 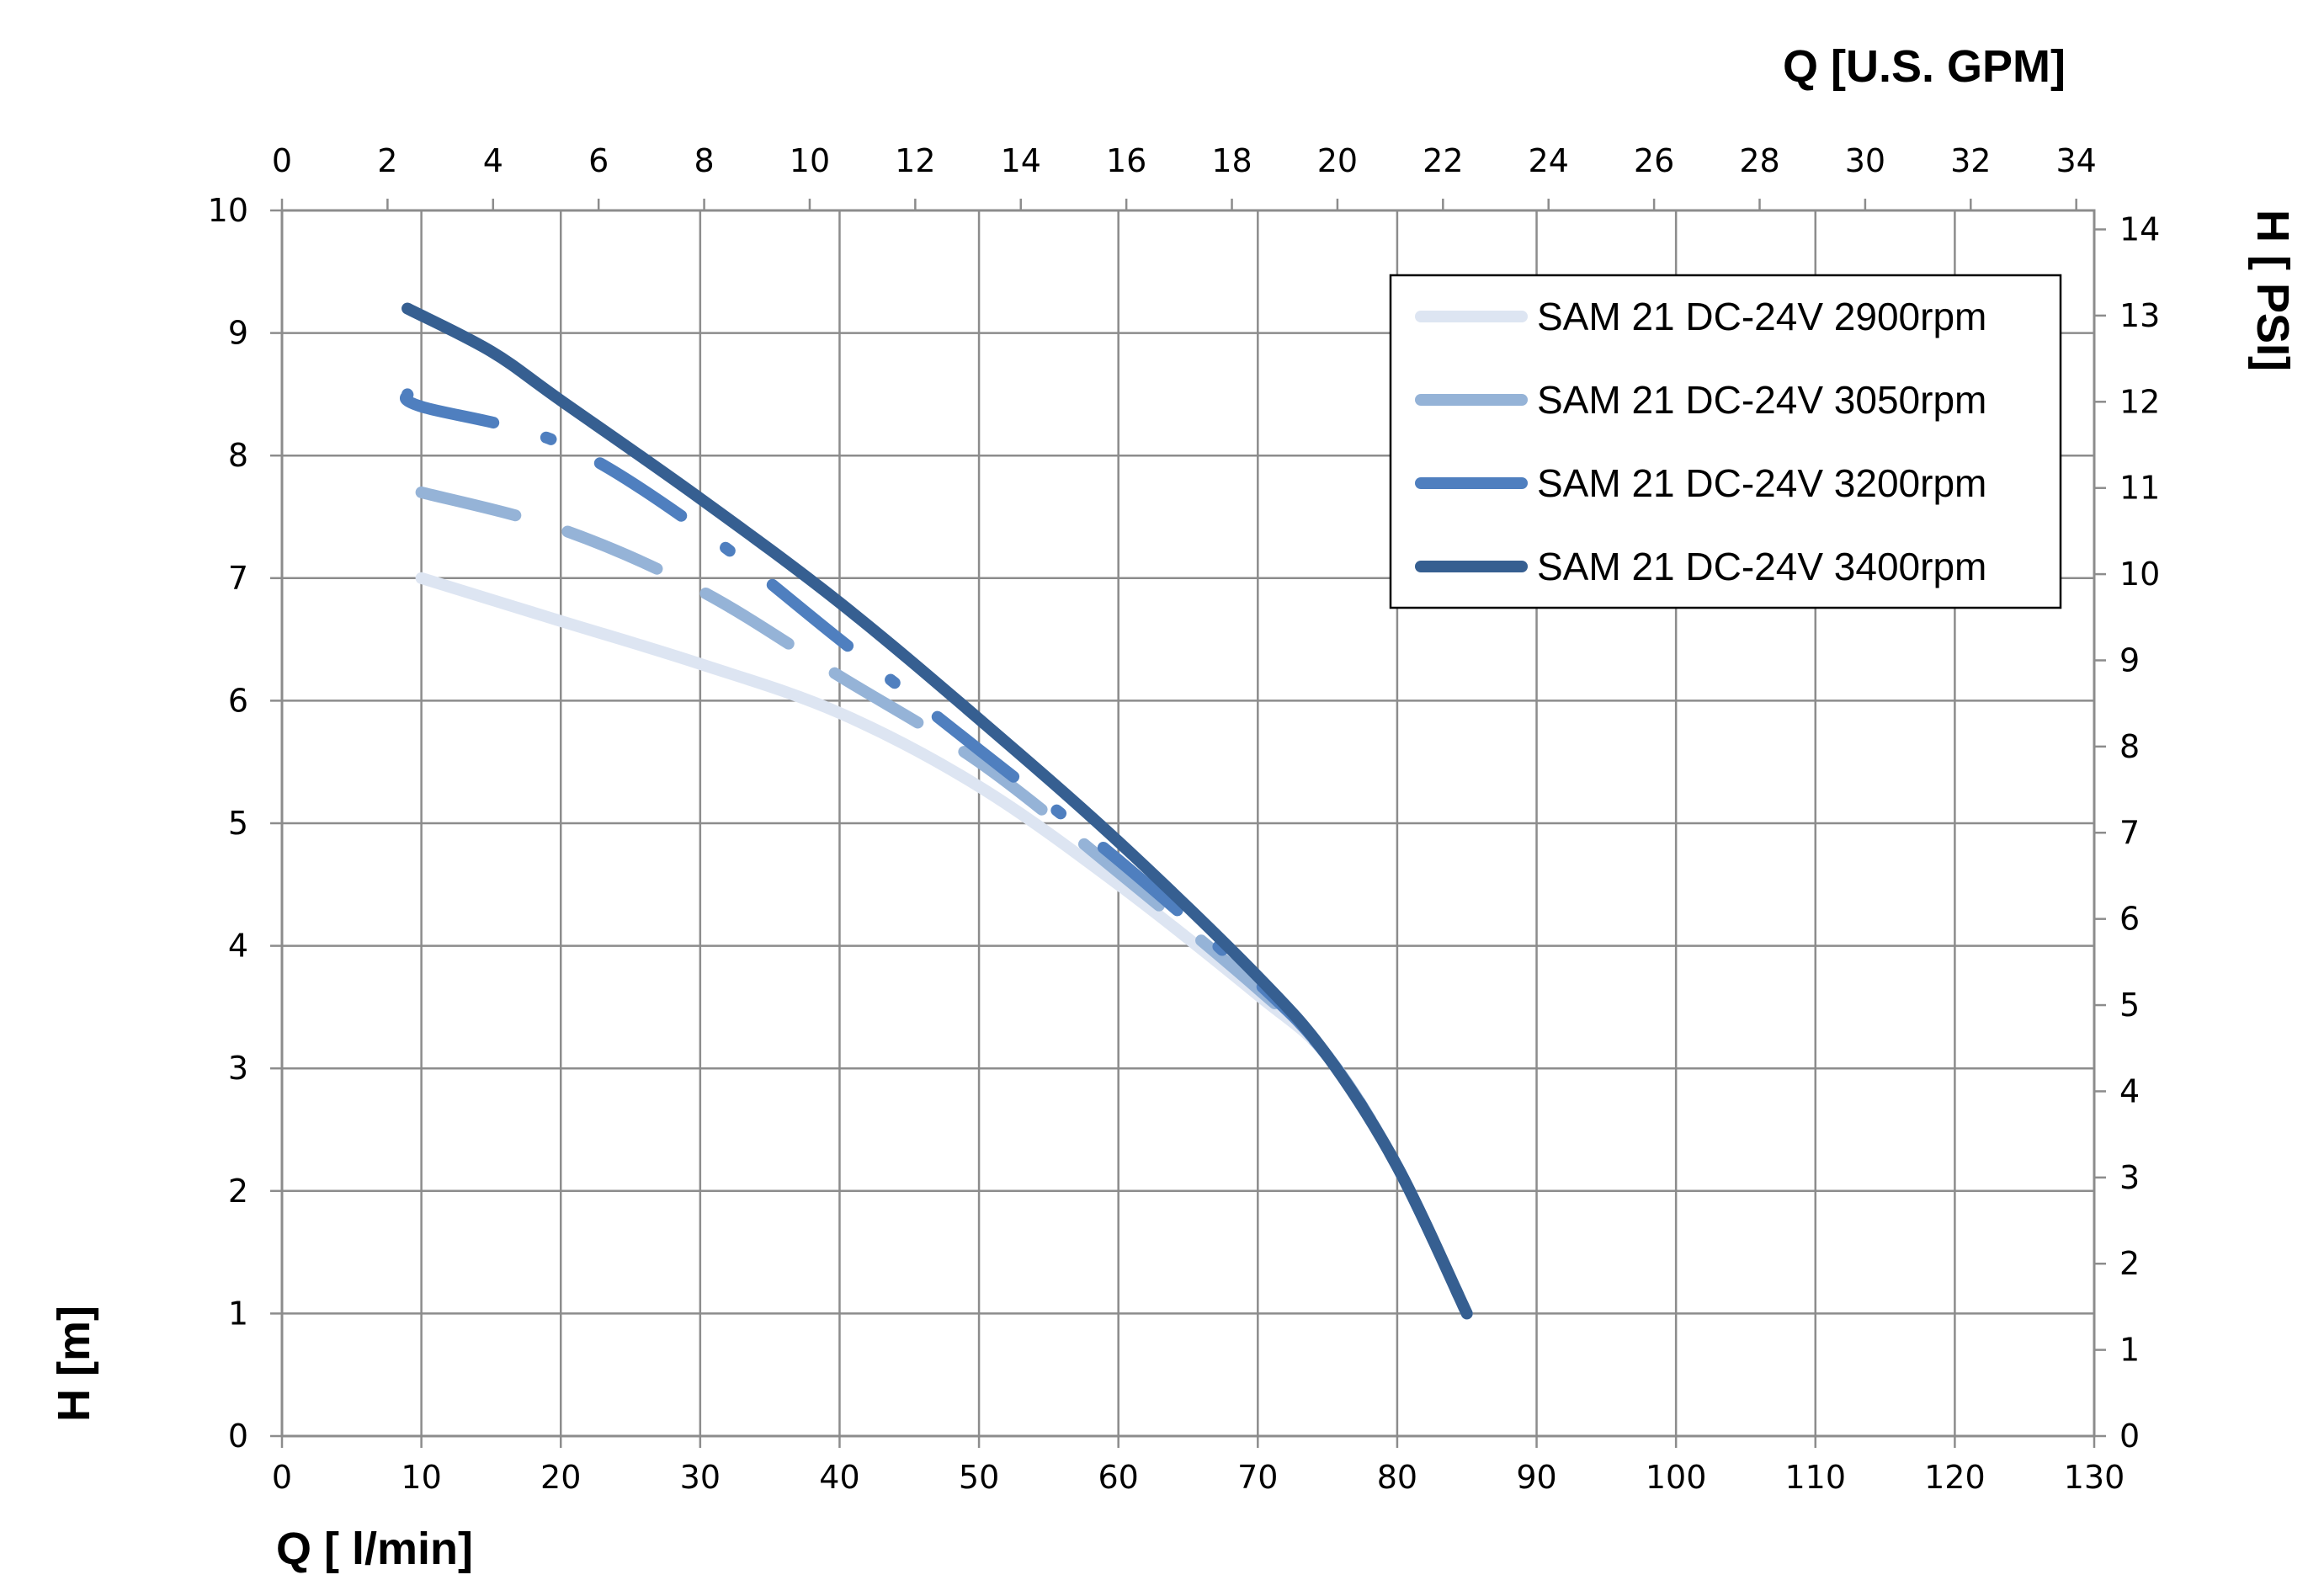 What do you see at coordinates (238, 1436) in the screenshot?
I see `y-tick-label: 0` at bounding box center [238, 1436].